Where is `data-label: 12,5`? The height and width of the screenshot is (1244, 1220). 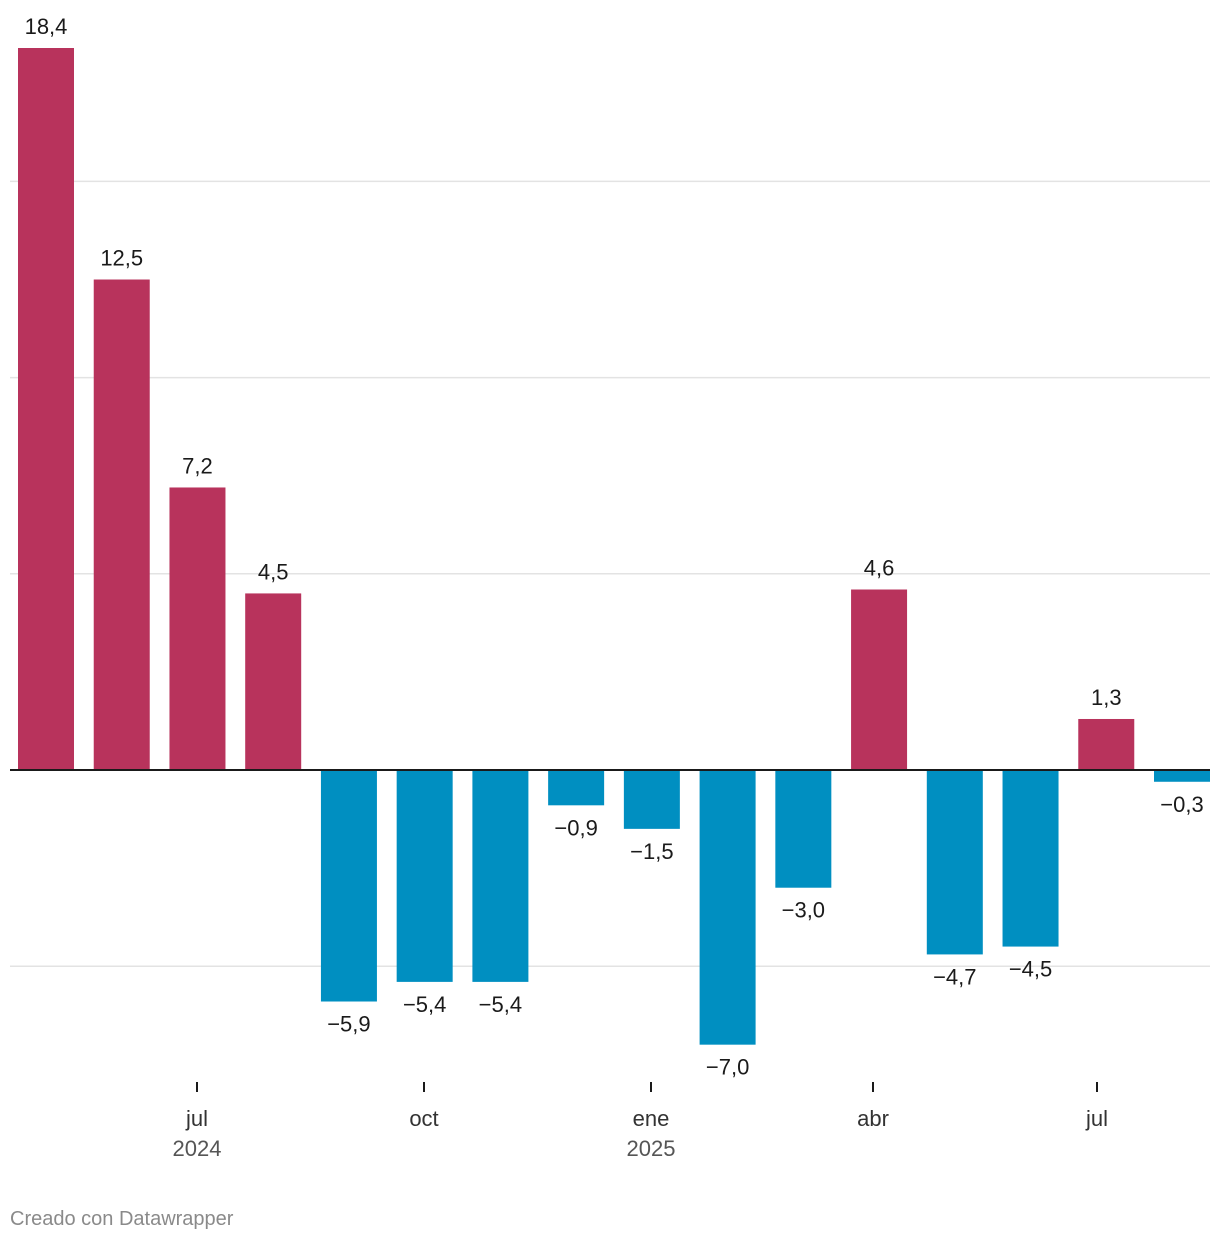 data-label: 12,5 is located at coordinates (121, 258).